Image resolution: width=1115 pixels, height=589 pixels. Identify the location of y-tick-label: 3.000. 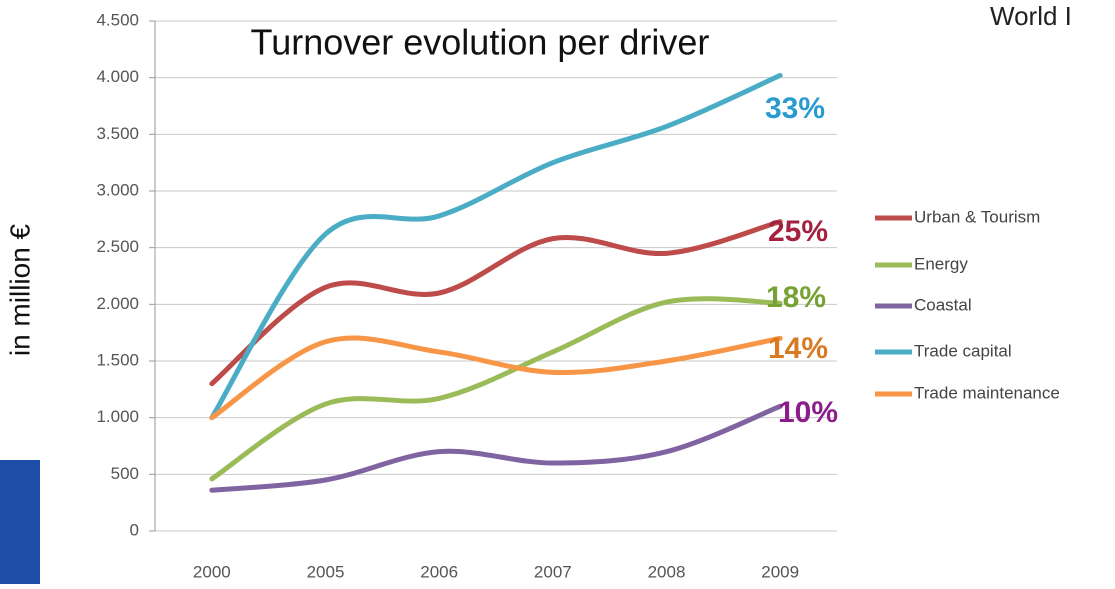
(117, 189).